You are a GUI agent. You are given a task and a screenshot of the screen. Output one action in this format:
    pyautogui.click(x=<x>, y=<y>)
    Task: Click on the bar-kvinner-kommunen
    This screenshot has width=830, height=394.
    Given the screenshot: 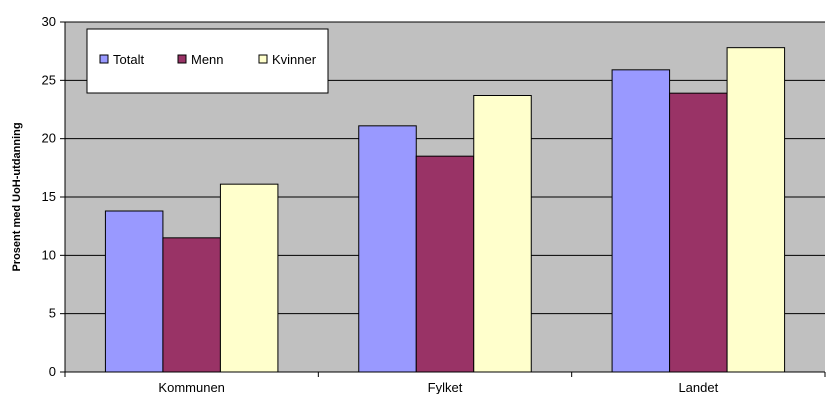 What is the action you would take?
    pyautogui.click(x=249, y=278)
    